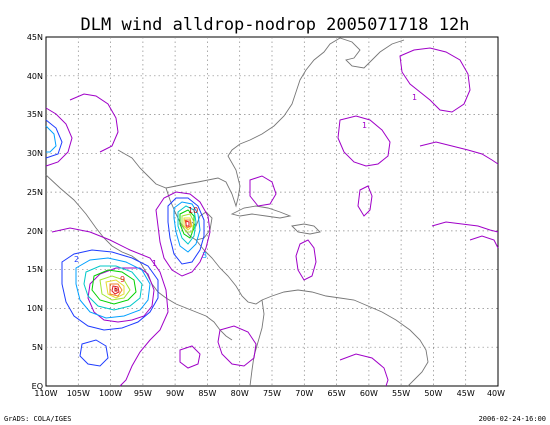 Image resolution: width=550 pixels, height=425 pixels. I want to click on yucatan-coast, so click(189, 214).